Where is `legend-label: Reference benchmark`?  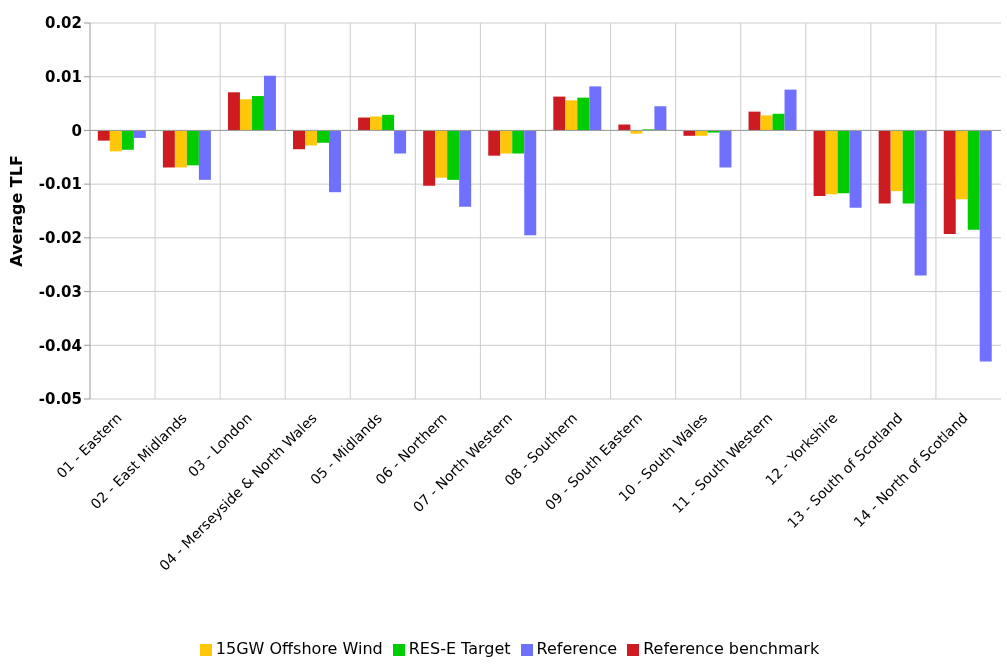
legend-label: Reference benchmark is located at coordinates (731, 648).